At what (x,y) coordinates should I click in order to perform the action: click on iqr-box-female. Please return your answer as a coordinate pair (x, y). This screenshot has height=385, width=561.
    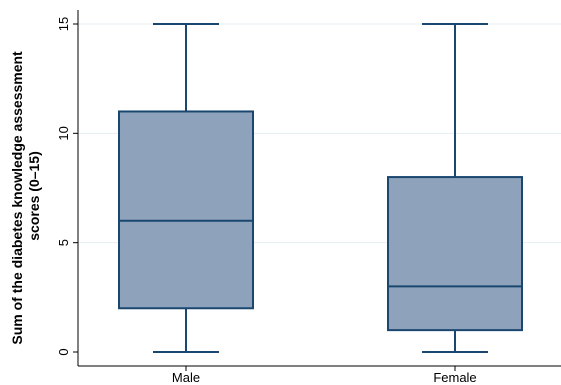
    Looking at the image, I should click on (455, 254).